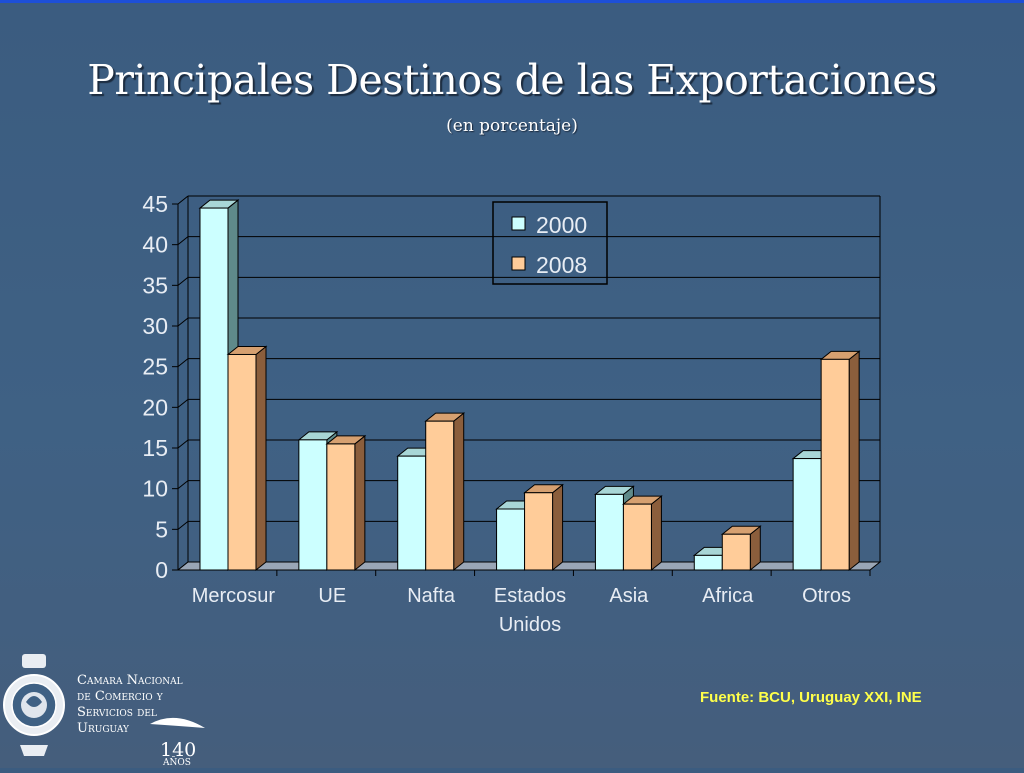 The image size is (1024, 773). Describe the element at coordinates (530, 596) in the screenshot. I see `x-tick-label: Estados` at that location.